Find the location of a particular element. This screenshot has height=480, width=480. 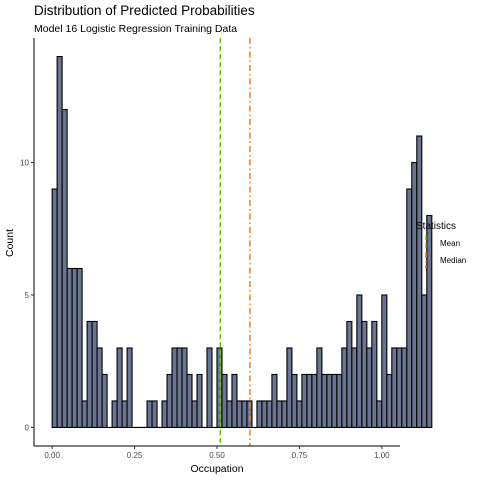

x-tick-label: 1.00 is located at coordinates (382, 455).